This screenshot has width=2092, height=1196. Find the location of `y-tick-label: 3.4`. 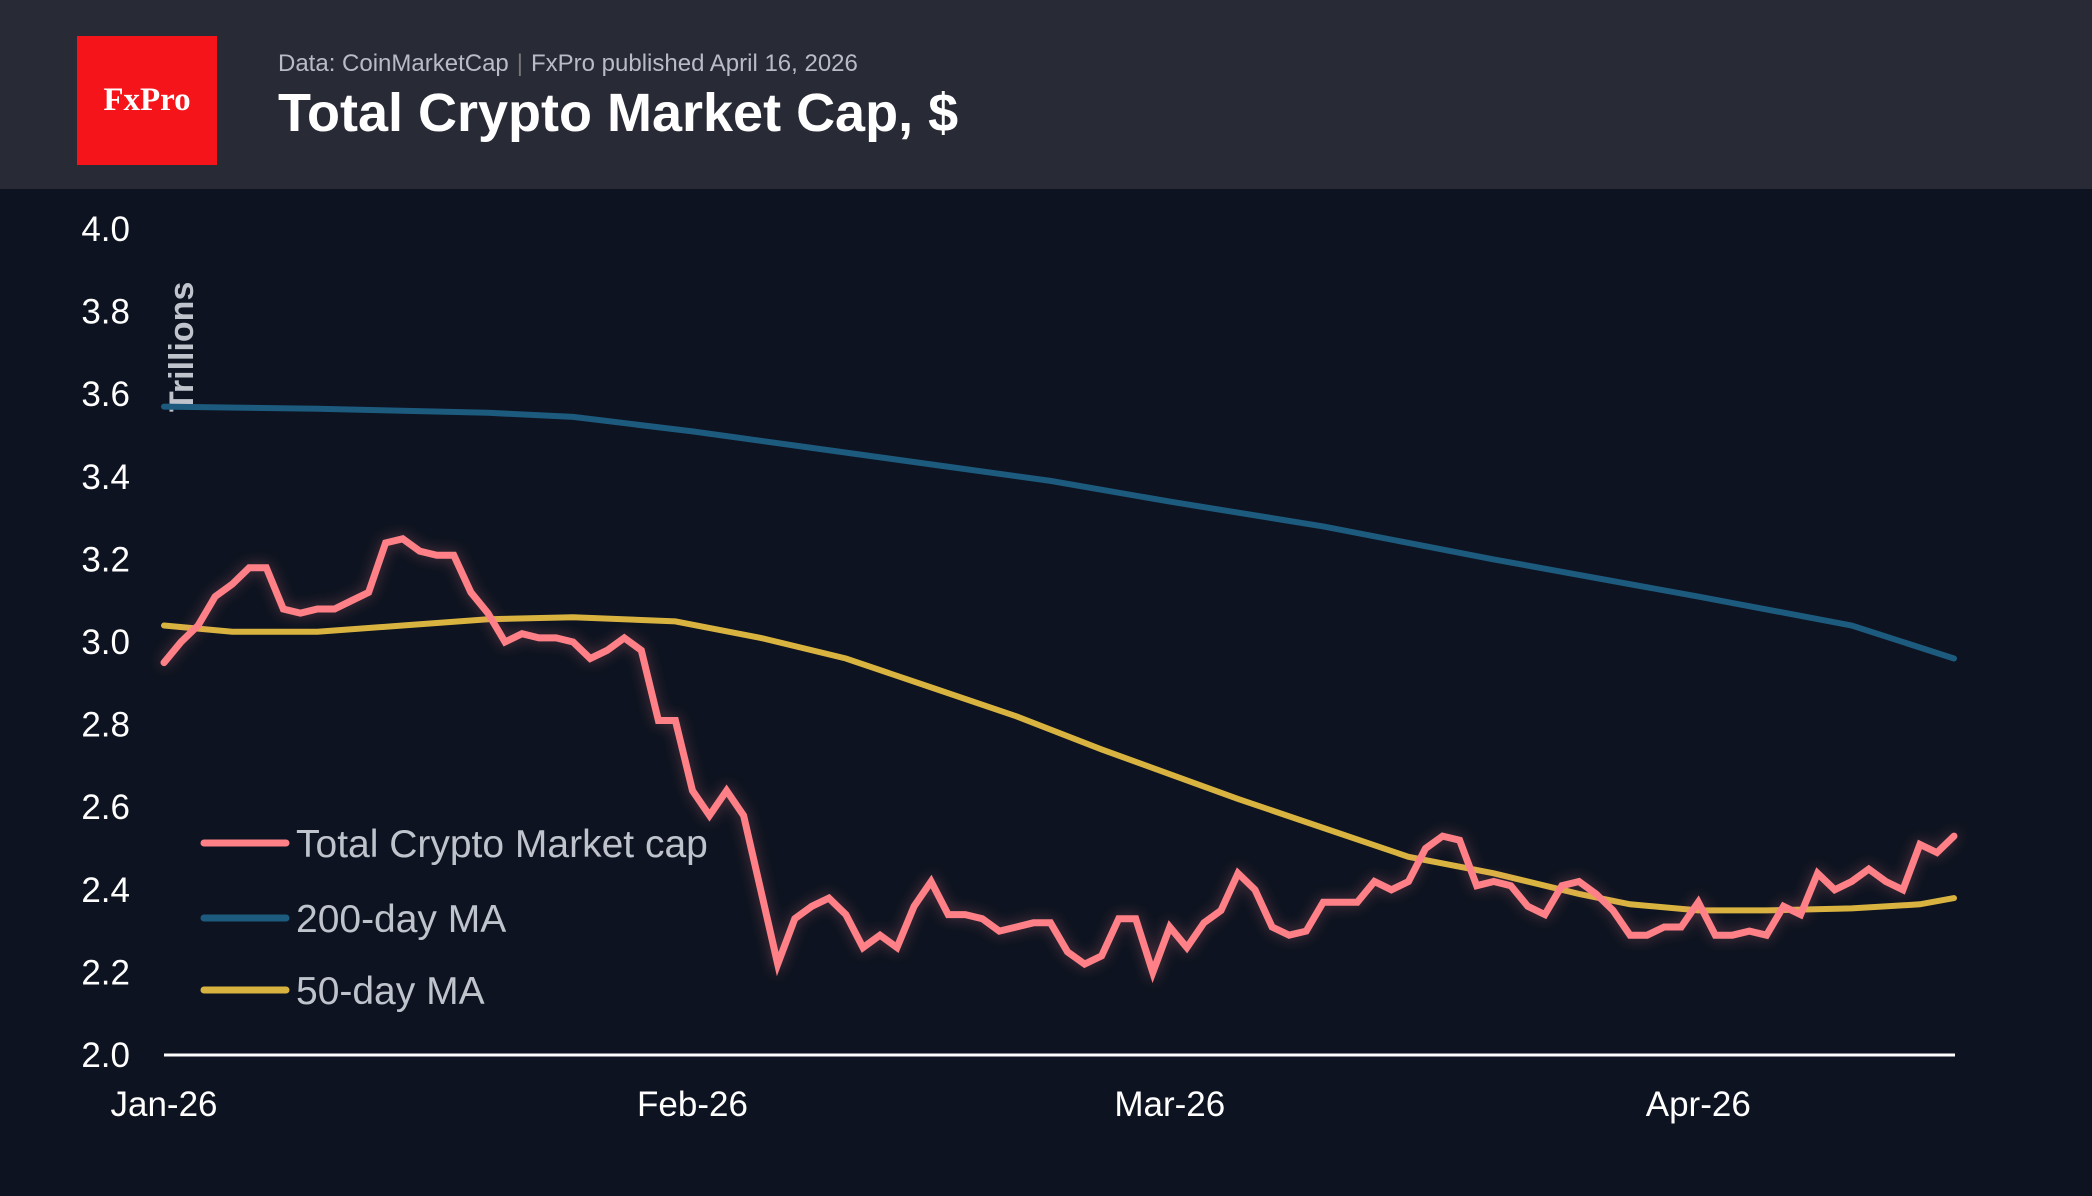

y-tick-label: 3.4 is located at coordinates (105, 477).